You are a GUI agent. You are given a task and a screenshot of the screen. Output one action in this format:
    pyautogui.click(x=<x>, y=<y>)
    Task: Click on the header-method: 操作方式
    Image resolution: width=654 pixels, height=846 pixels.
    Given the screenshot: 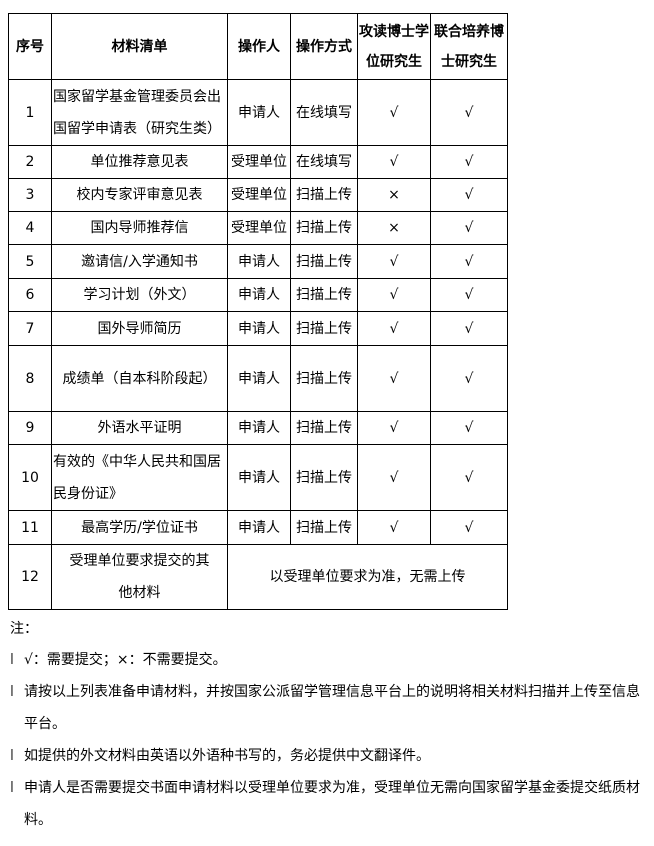 What is the action you would take?
    pyautogui.click(x=324, y=46)
    